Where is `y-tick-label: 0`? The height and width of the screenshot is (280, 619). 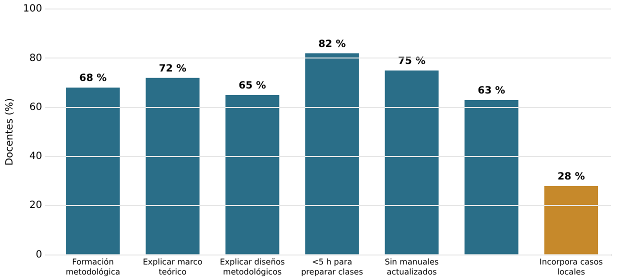 y-tick-label: 0 is located at coordinates (39, 254).